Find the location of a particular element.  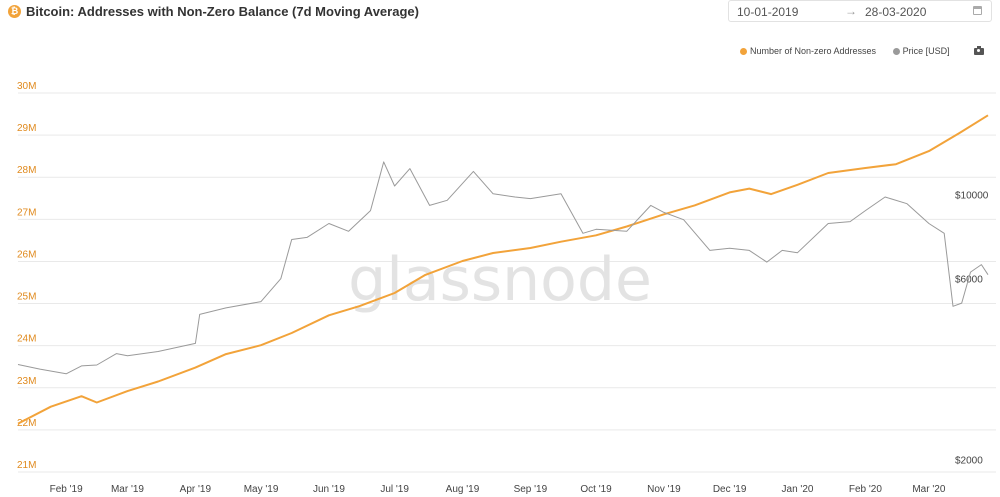

legend-label-addresses: Number of Non-zero Addresses is located at coordinates (813, 51).